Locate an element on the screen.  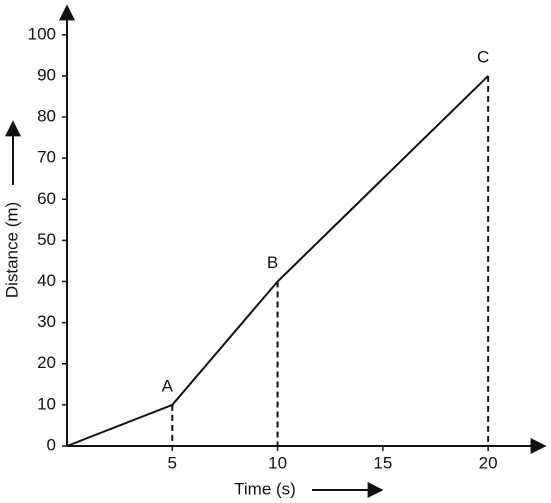
y-tick-label: 30 is located at coordinates (46, 321).